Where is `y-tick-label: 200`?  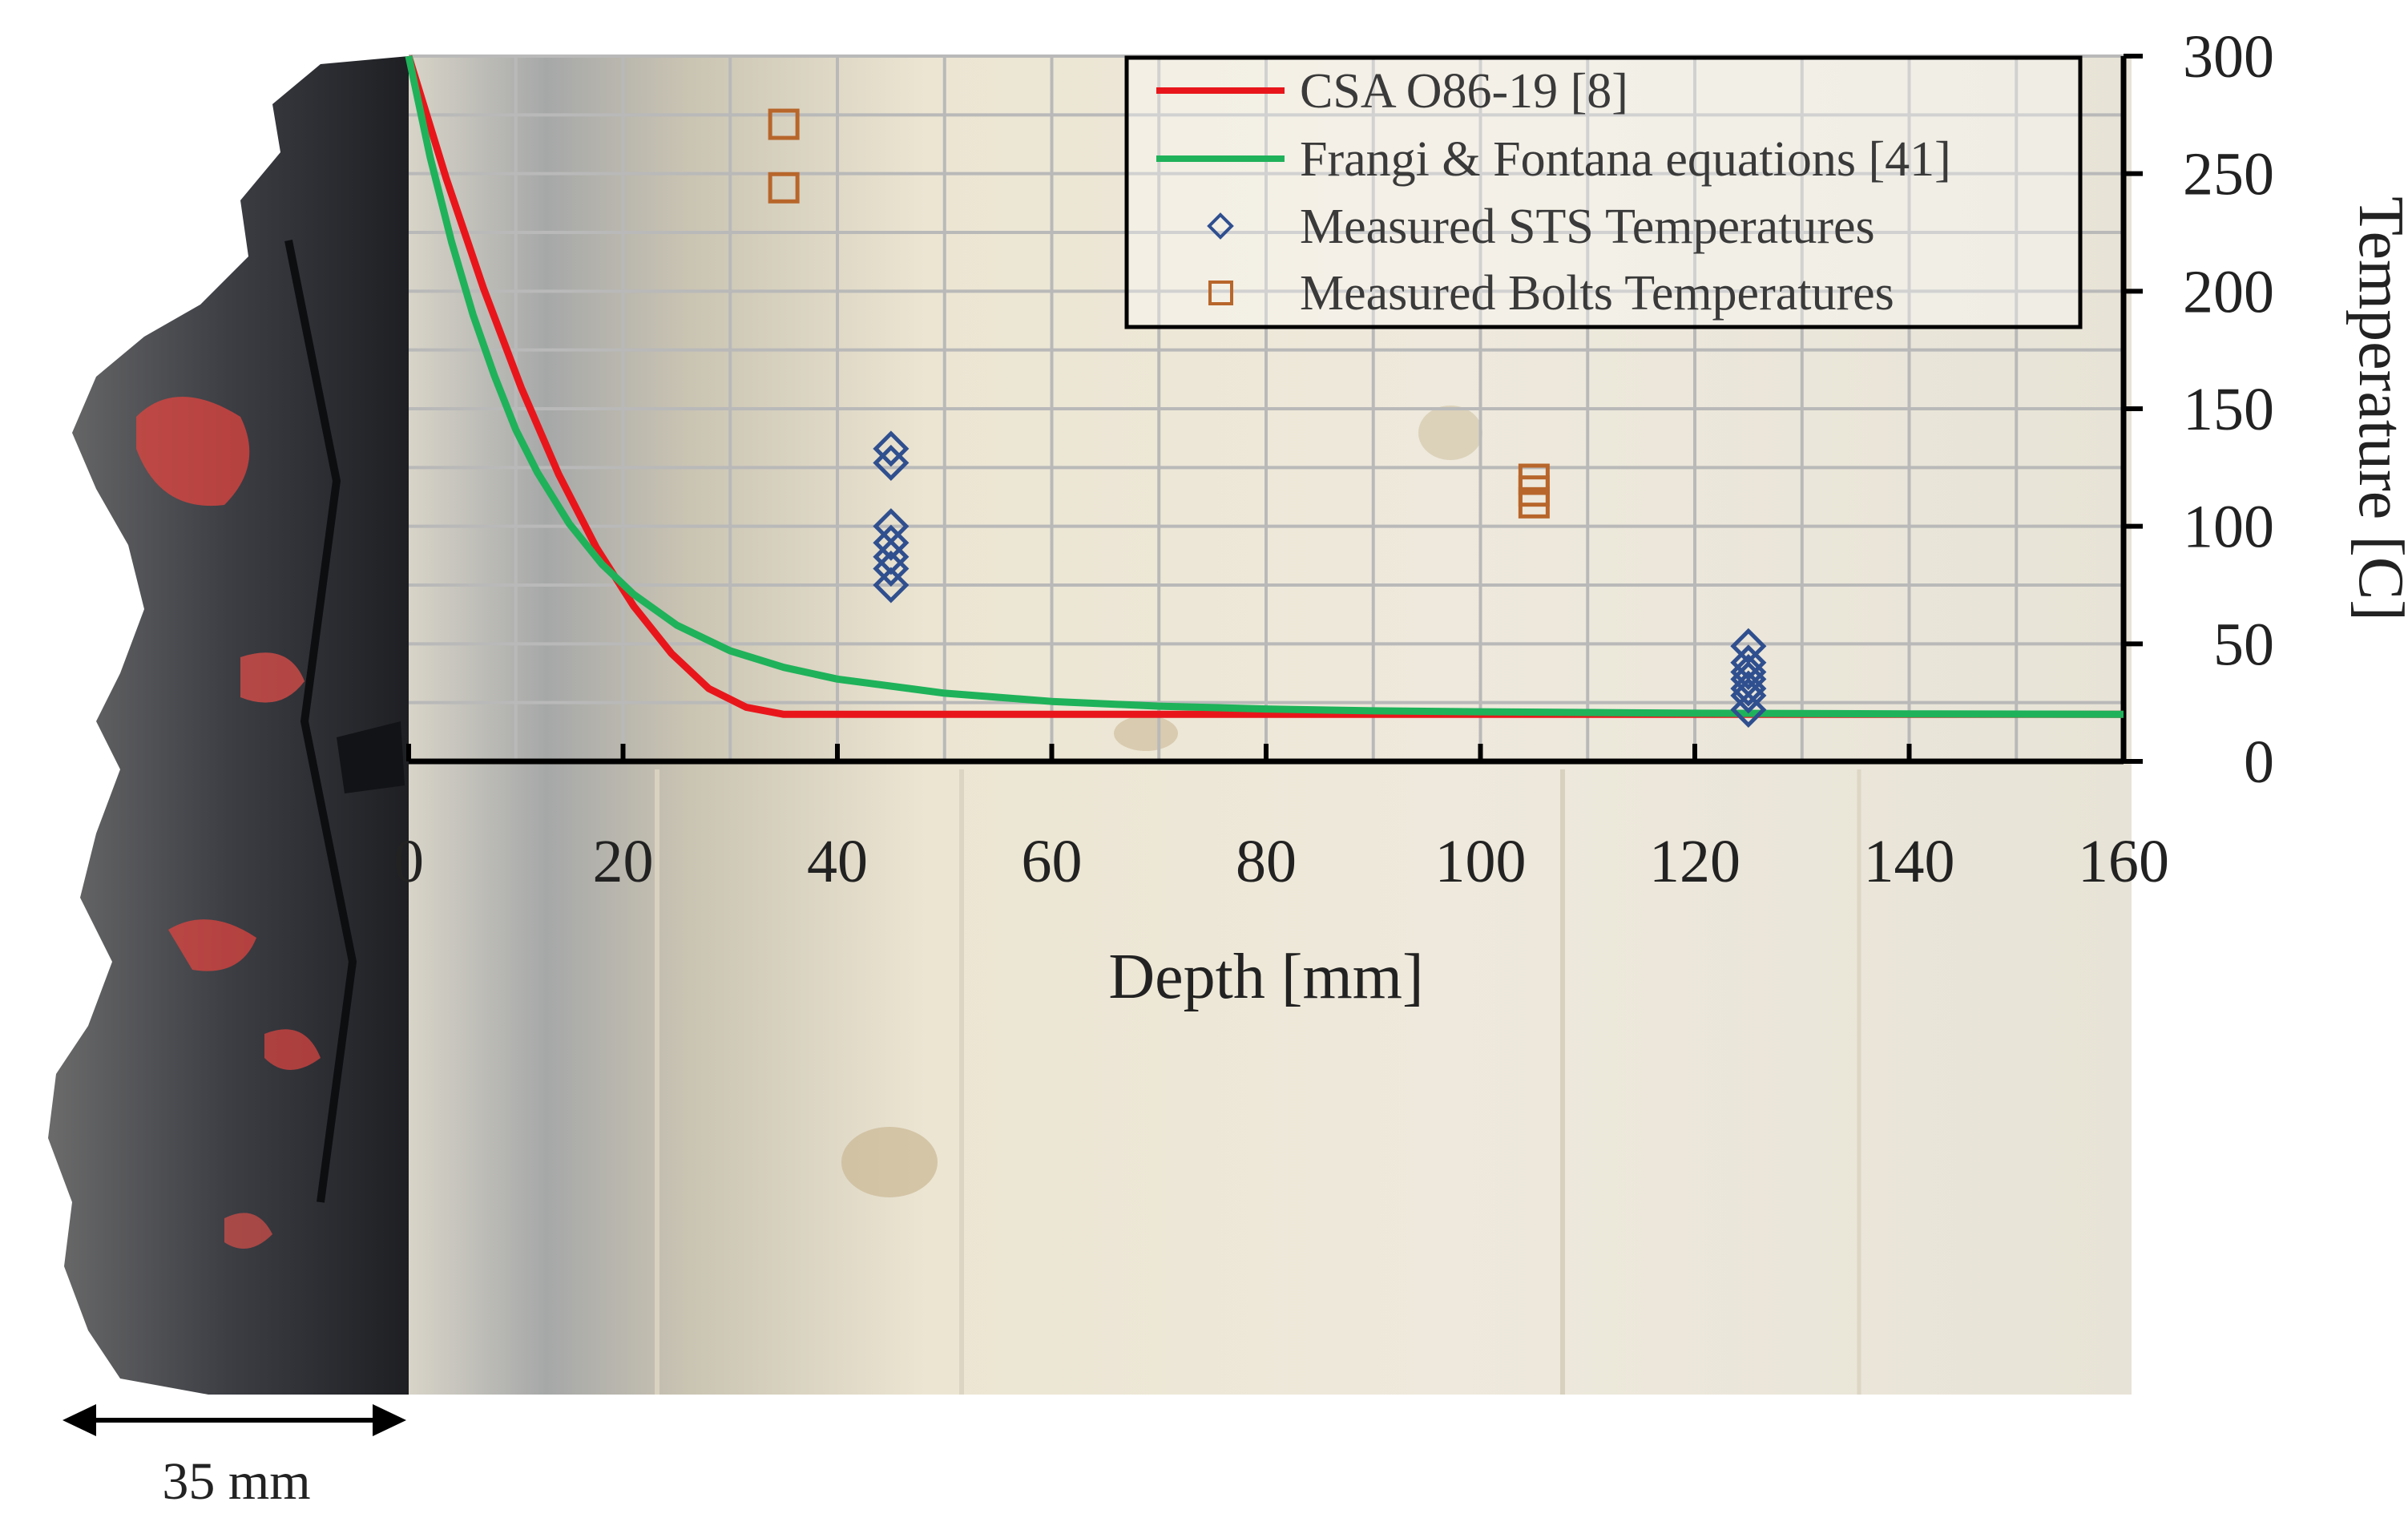 y-tick-label: 200 is located at coordinates (2228, 291).